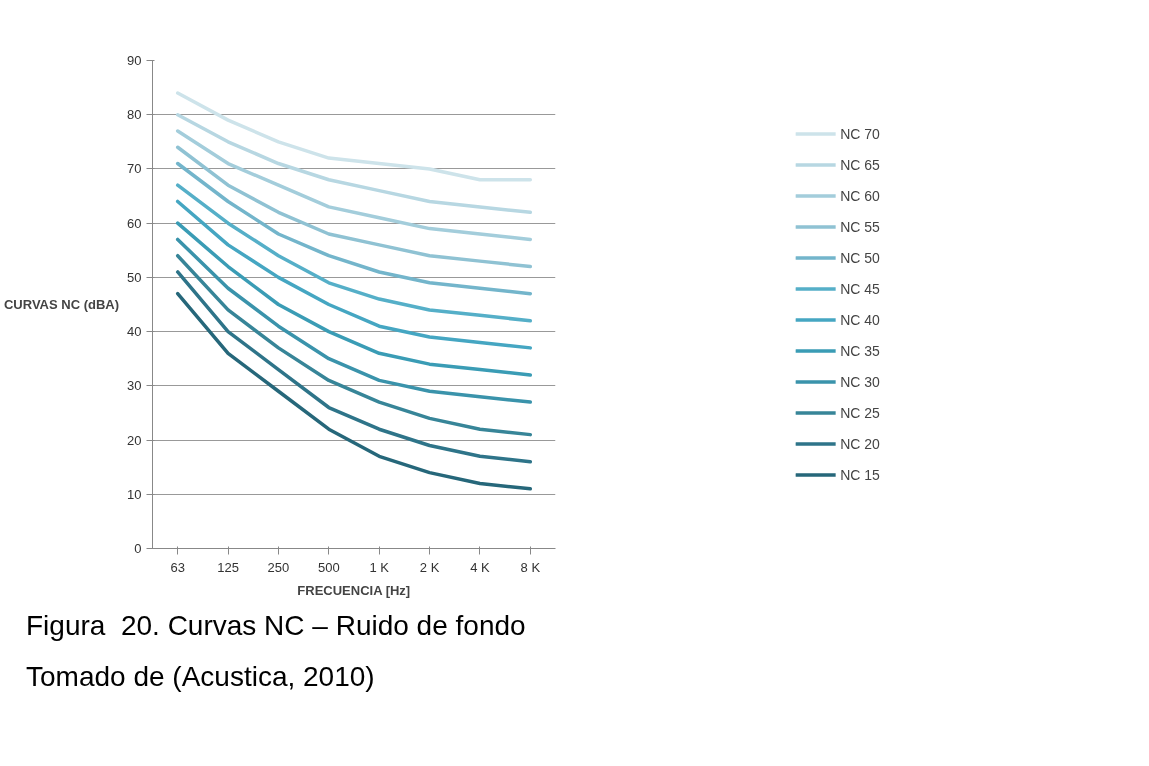  What do you see at coordinates (860, 133) in the screenshot?
I see `legend-label: NC 70` at bounding box center [860, 133].